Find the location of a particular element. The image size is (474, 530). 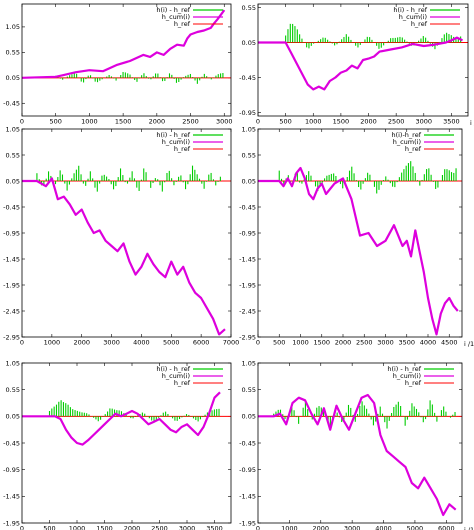

y-tick-label: -2.95 is located at coordinates (247, 337).